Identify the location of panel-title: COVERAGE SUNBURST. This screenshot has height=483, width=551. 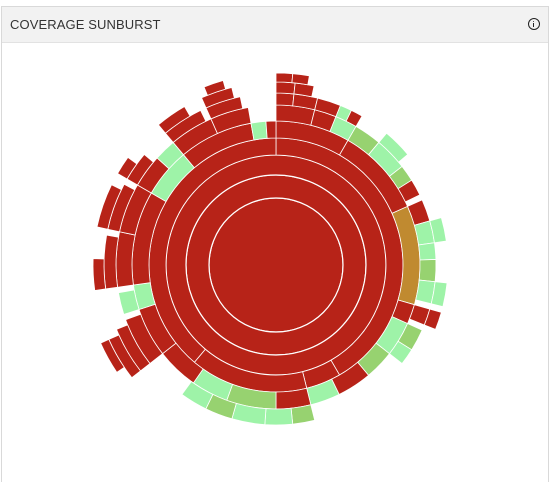
(85, 24).